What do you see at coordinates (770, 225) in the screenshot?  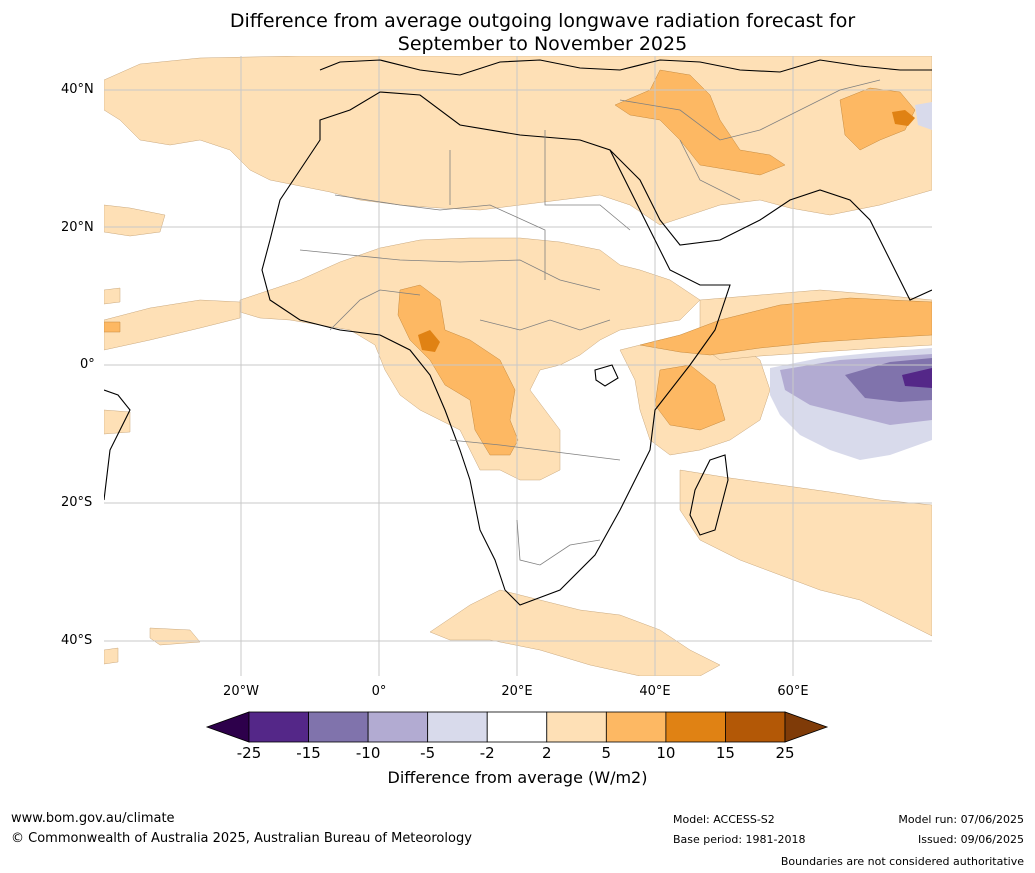 I see `arabia-coast` at bounding box center [770, 225].